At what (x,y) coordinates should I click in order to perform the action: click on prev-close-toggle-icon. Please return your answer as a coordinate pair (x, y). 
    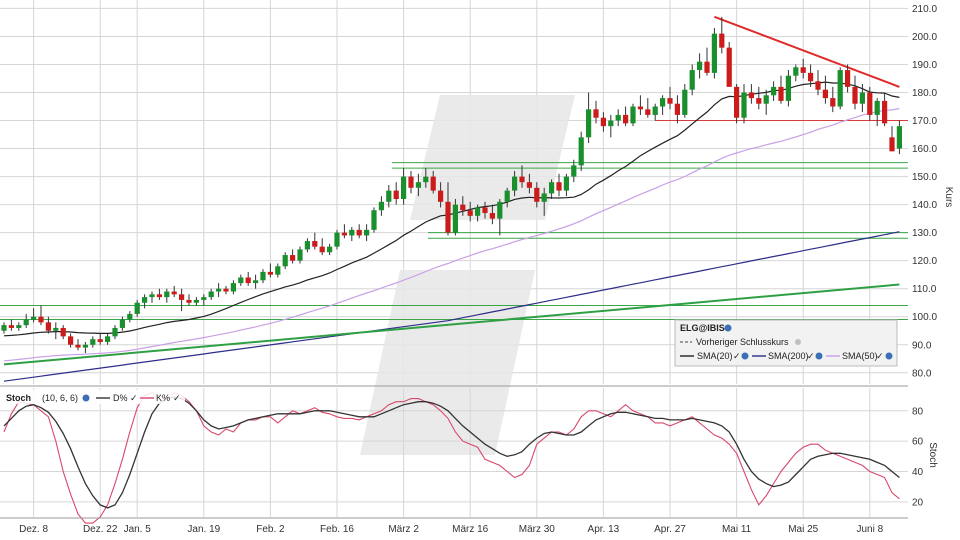
    Looking at the image, I should click on (798, 342).